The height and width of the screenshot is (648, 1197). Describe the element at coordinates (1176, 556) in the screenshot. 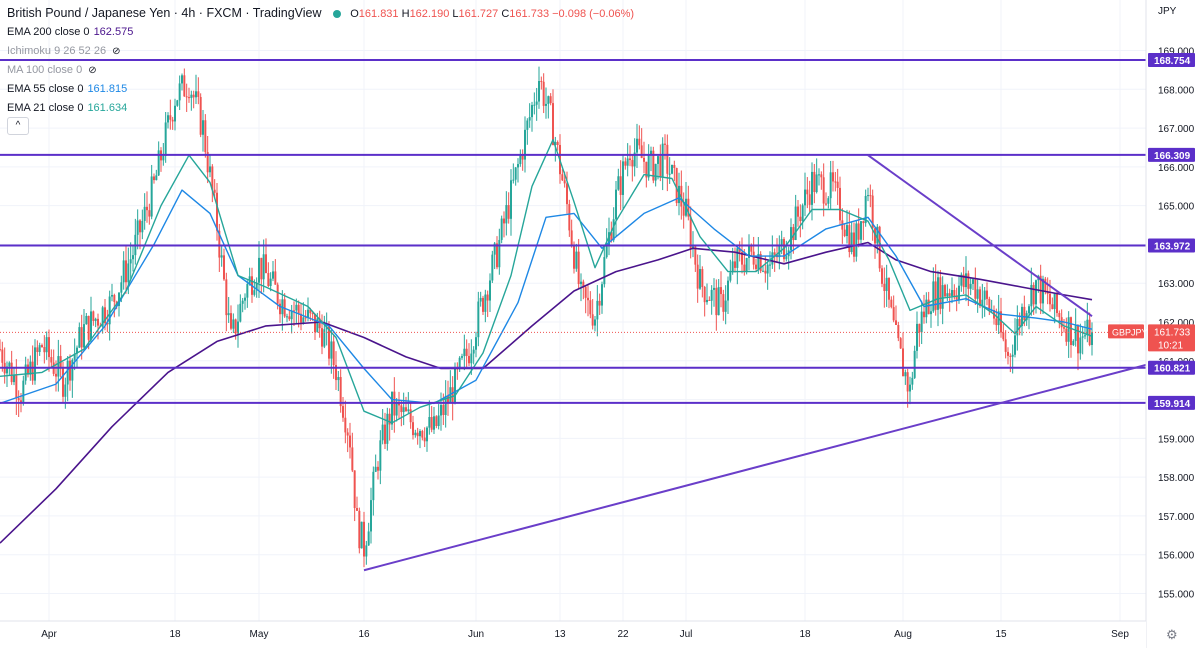

I see `price-tick-label: 156.000` at that location.